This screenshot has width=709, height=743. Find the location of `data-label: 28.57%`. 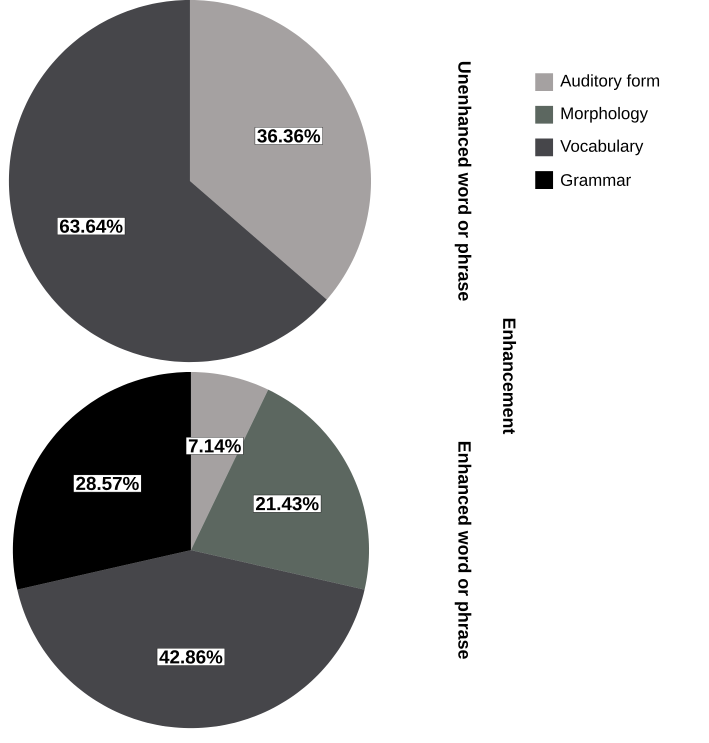

data-label: 28.57% is located at coordinates (107, 483).